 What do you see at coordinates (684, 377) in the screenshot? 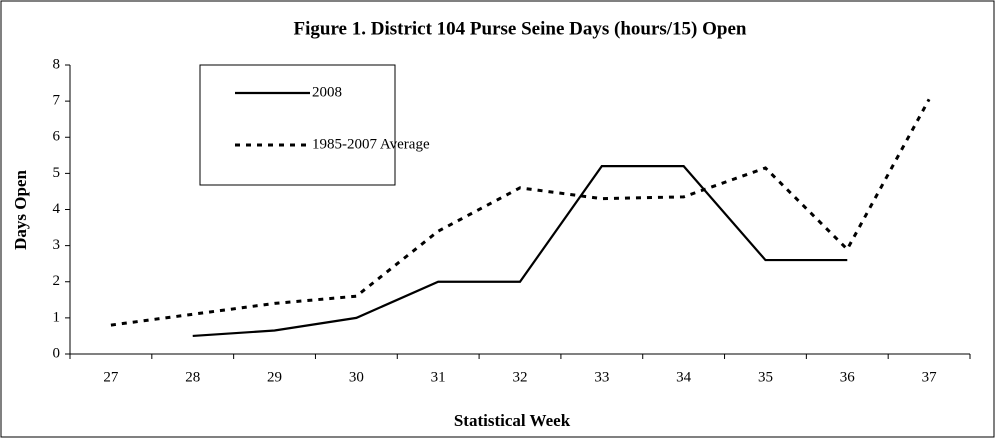
I see `x-tick-label: 34` at bounding box center [684, 377].